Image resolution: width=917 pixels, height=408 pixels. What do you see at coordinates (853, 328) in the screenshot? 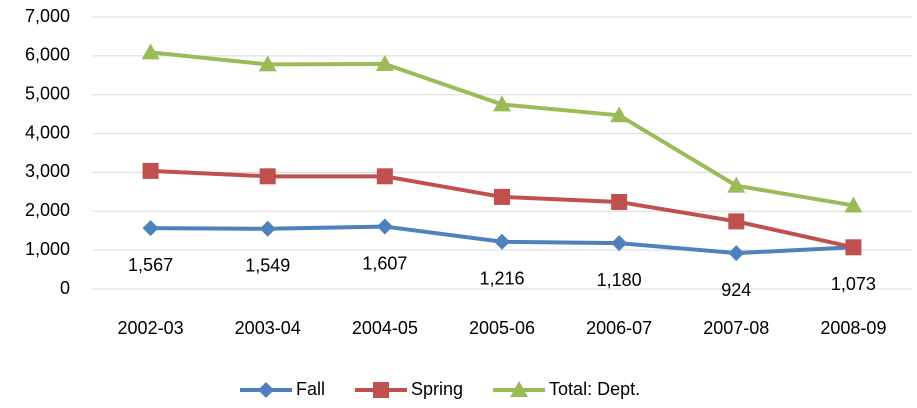
I see `x-tick-label: 2008-09` at bounding box center [853, 328].